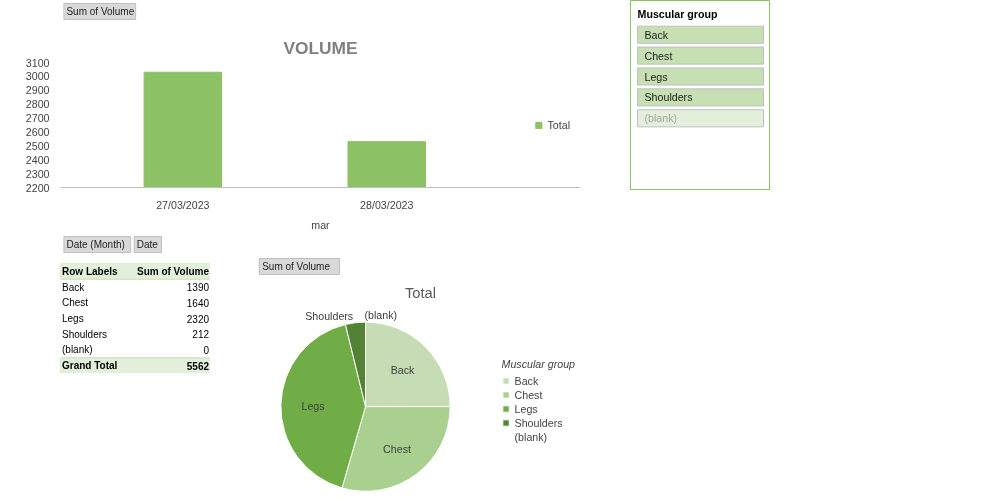 The image size is (1005, 503). Describe the element at coordinates (198, 366) in the screenshot. I see `text: 5562` at that location.